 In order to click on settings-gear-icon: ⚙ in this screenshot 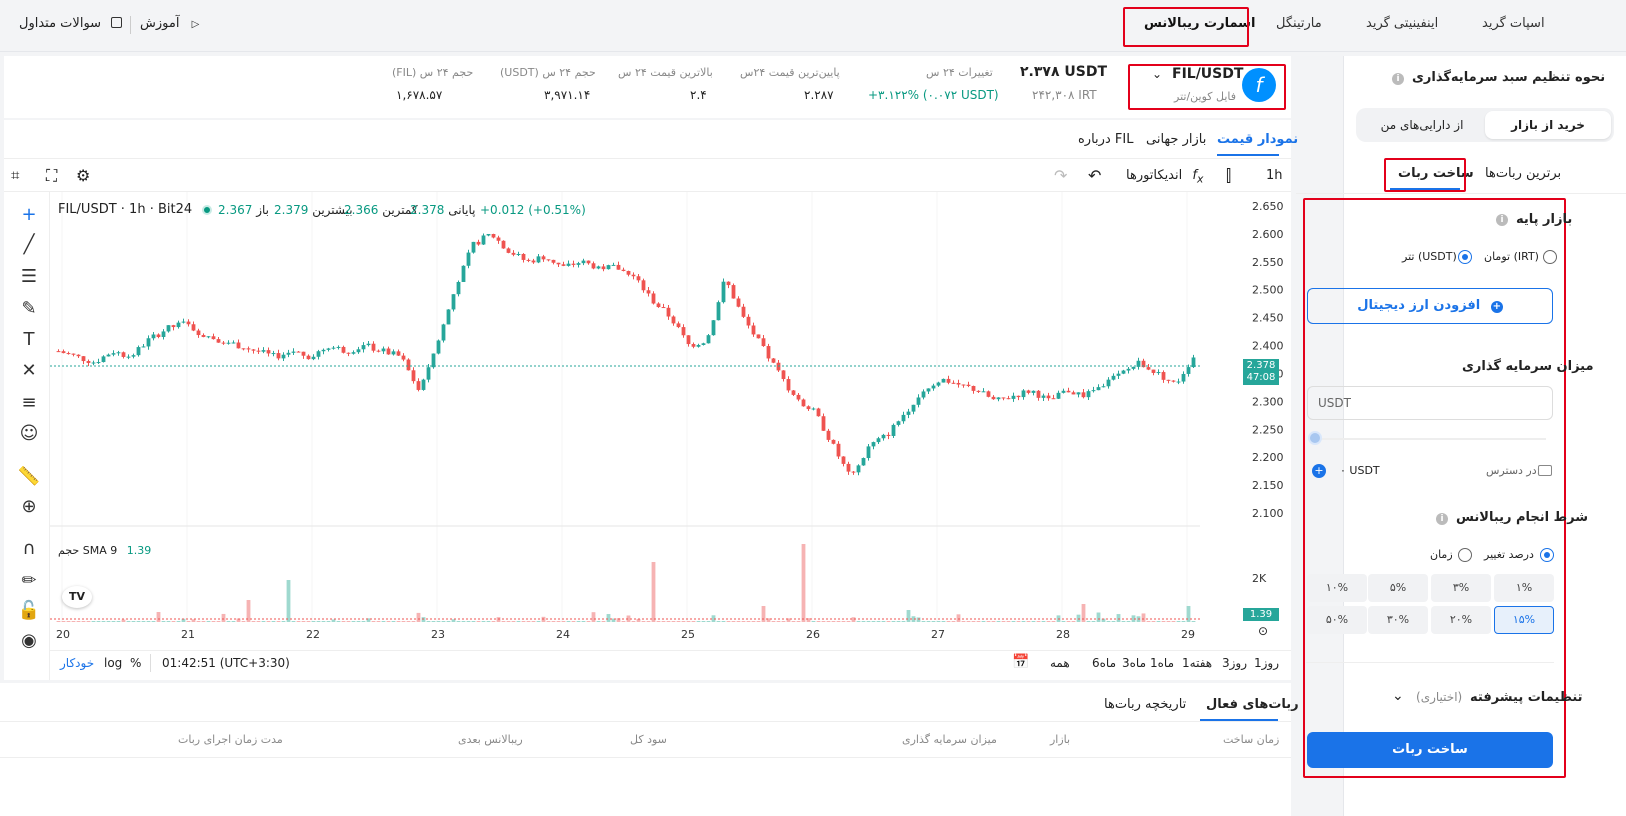, I will do `click(83, 175)`.